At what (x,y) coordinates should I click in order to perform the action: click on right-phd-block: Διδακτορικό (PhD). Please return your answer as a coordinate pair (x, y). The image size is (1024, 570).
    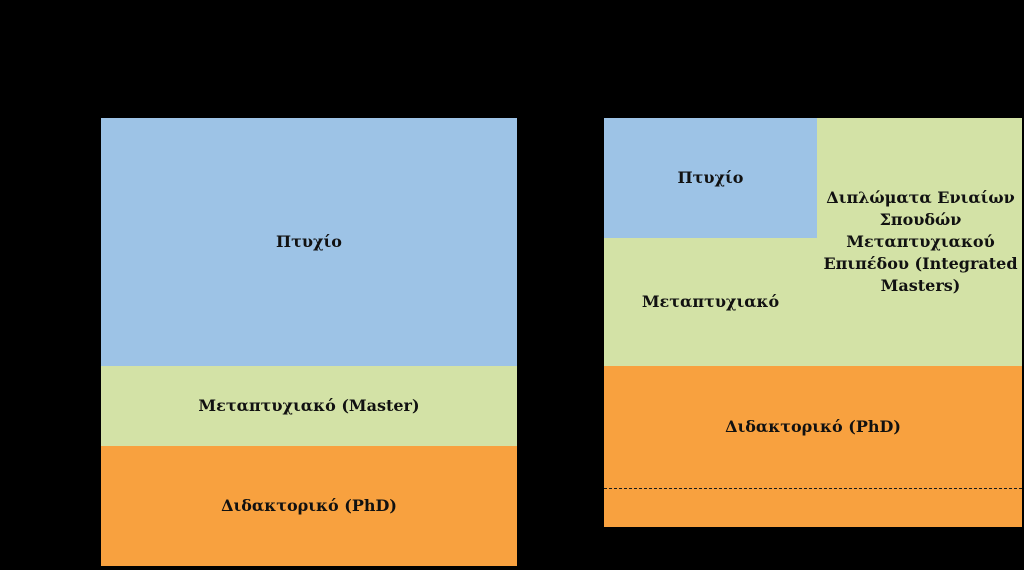
    Looking at the image, I should click on (813, 446).